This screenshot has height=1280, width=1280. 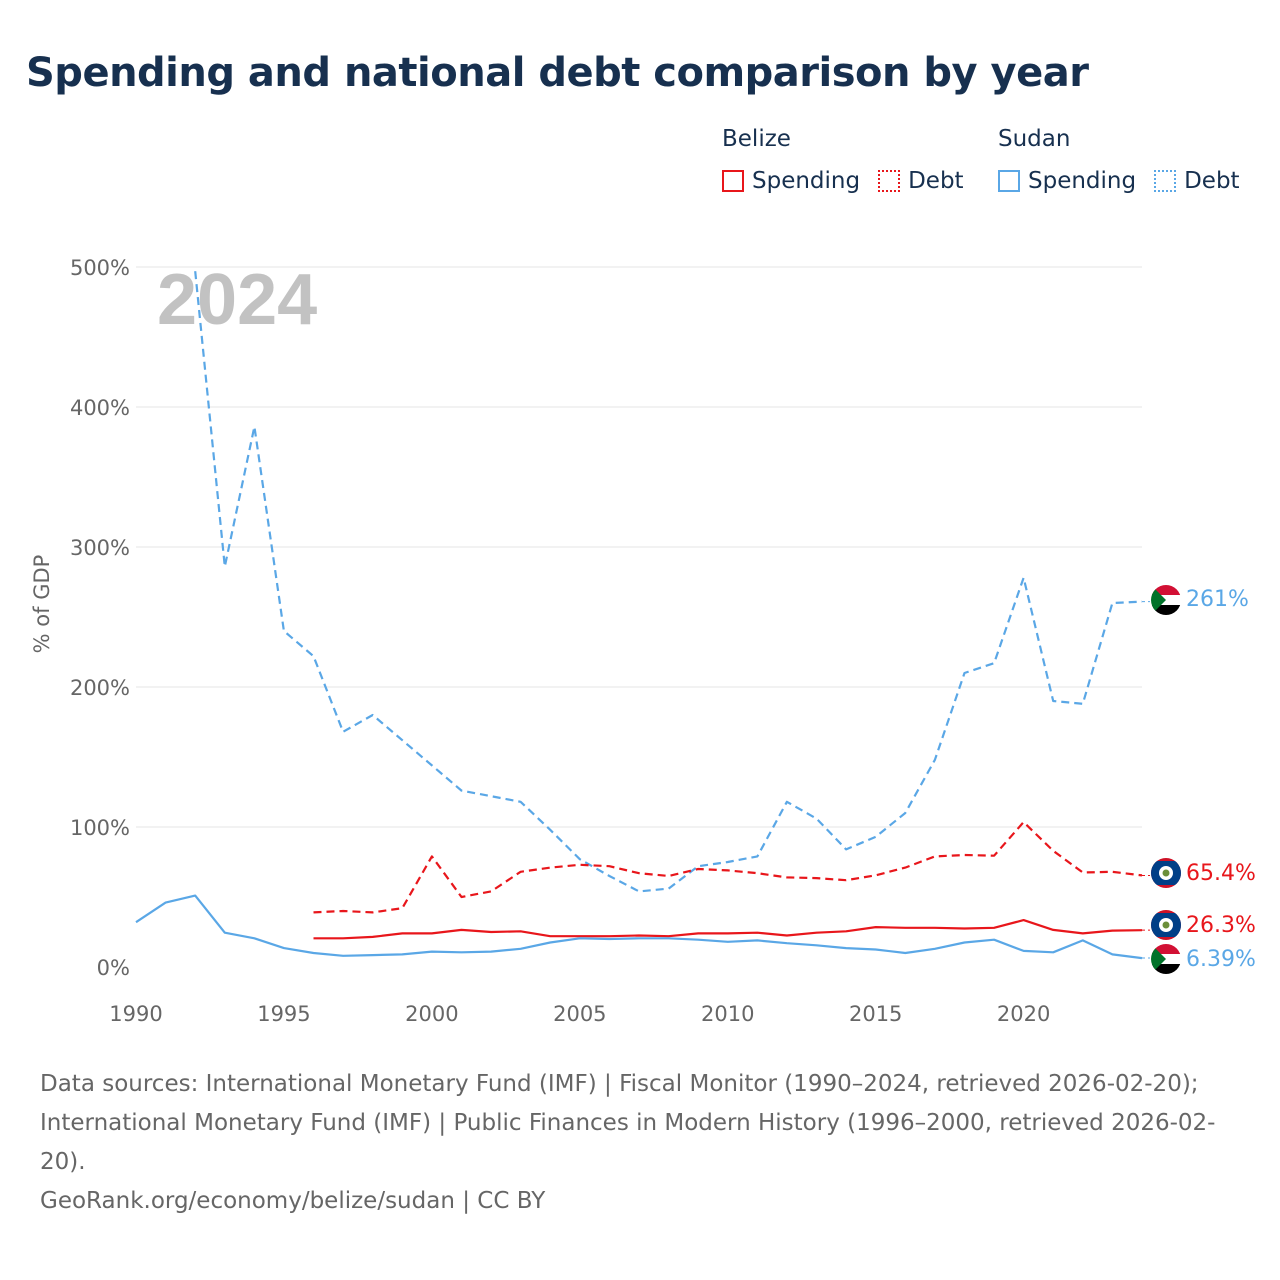 I want to click on x-tick-label: 2000, so click(x=431, y=1014).